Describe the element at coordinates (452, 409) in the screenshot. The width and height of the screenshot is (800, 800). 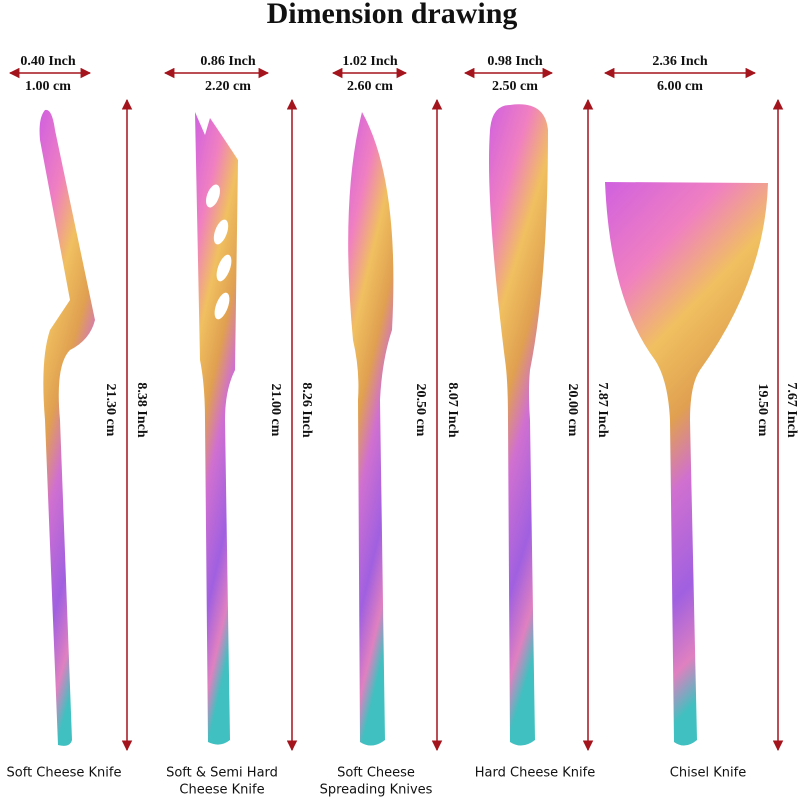
I see `length-inch: 8.07 Inch` at that location.